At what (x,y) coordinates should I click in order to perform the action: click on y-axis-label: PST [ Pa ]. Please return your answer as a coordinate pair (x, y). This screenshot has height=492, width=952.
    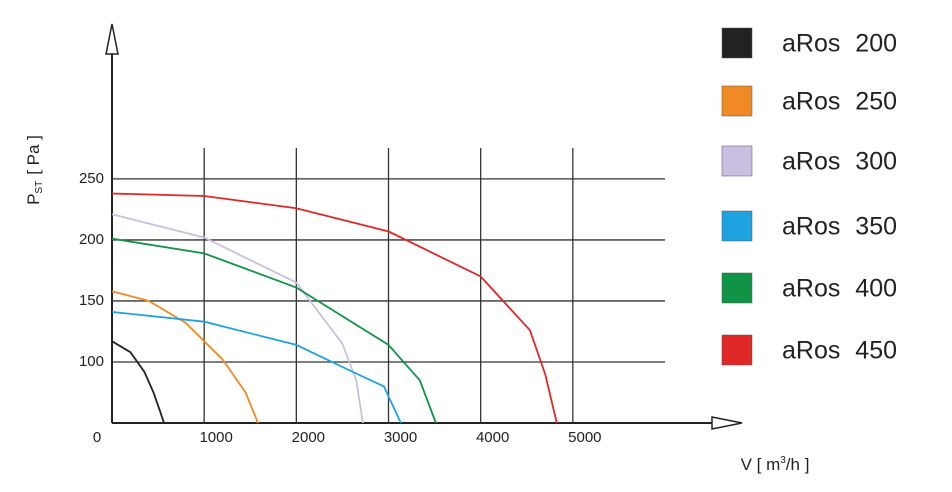
    Looking at the image, I should click on (34, 170).